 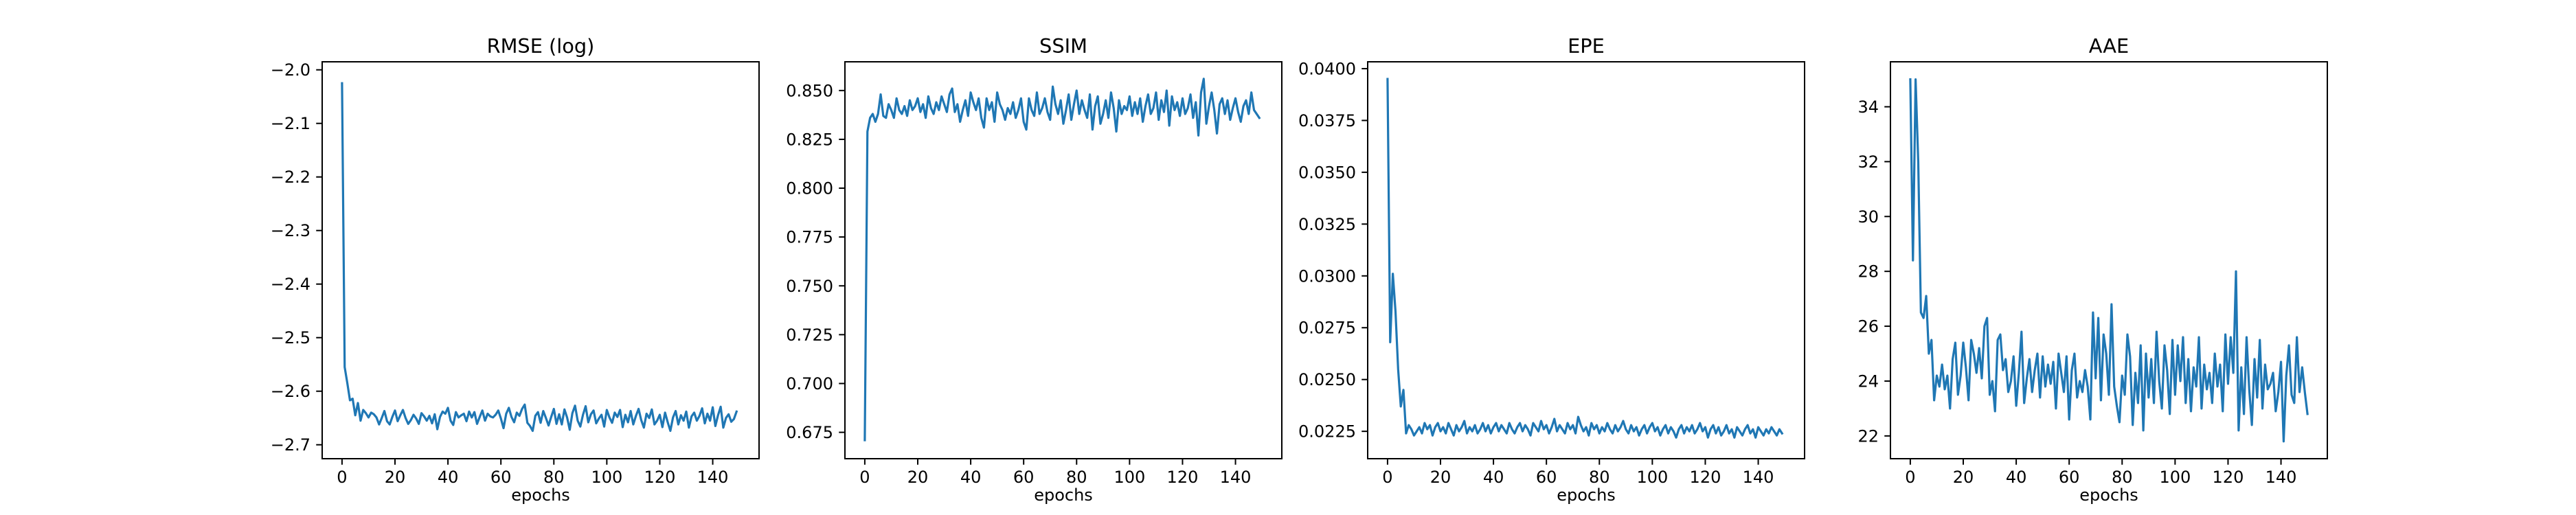 I want to click on chart-title: RMSE (log), so click(x=541, y=46).